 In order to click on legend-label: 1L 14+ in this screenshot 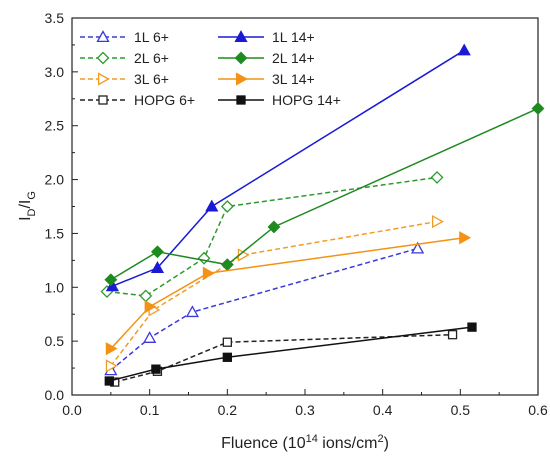, I will do `click(293, 37)`.